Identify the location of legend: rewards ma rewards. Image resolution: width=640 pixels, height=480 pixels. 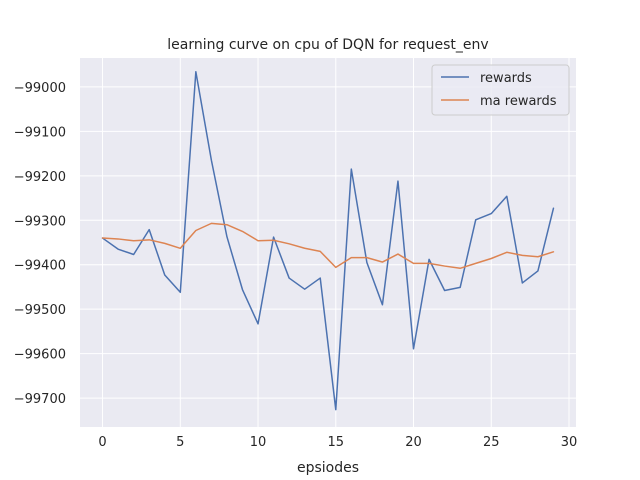
(500, 90).